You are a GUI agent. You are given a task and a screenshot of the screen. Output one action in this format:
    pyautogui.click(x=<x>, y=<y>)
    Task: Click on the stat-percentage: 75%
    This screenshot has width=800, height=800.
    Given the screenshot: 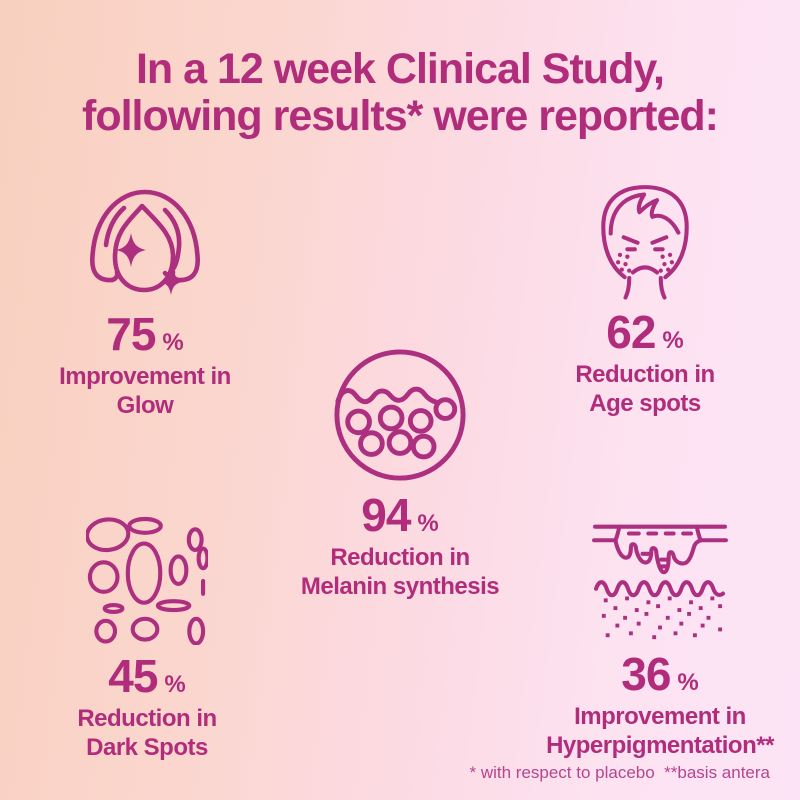 What is the action you would take?
    pyautogui.click(x=145, y=334)
    